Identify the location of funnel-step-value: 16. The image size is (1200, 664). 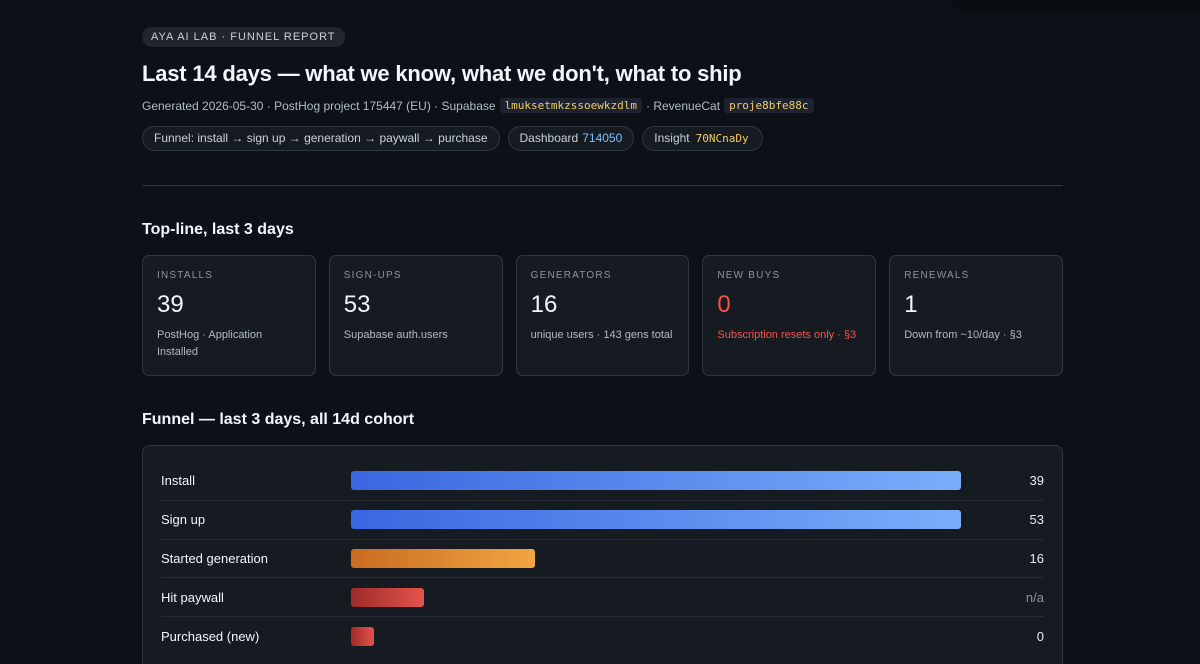
(1036, 558).